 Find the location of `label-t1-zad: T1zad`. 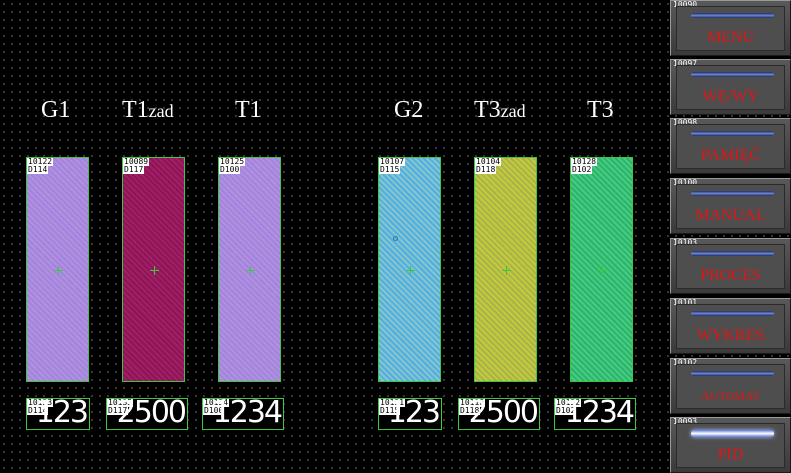

label-t1-zad: T1zad is located at coordinates (148, 110).